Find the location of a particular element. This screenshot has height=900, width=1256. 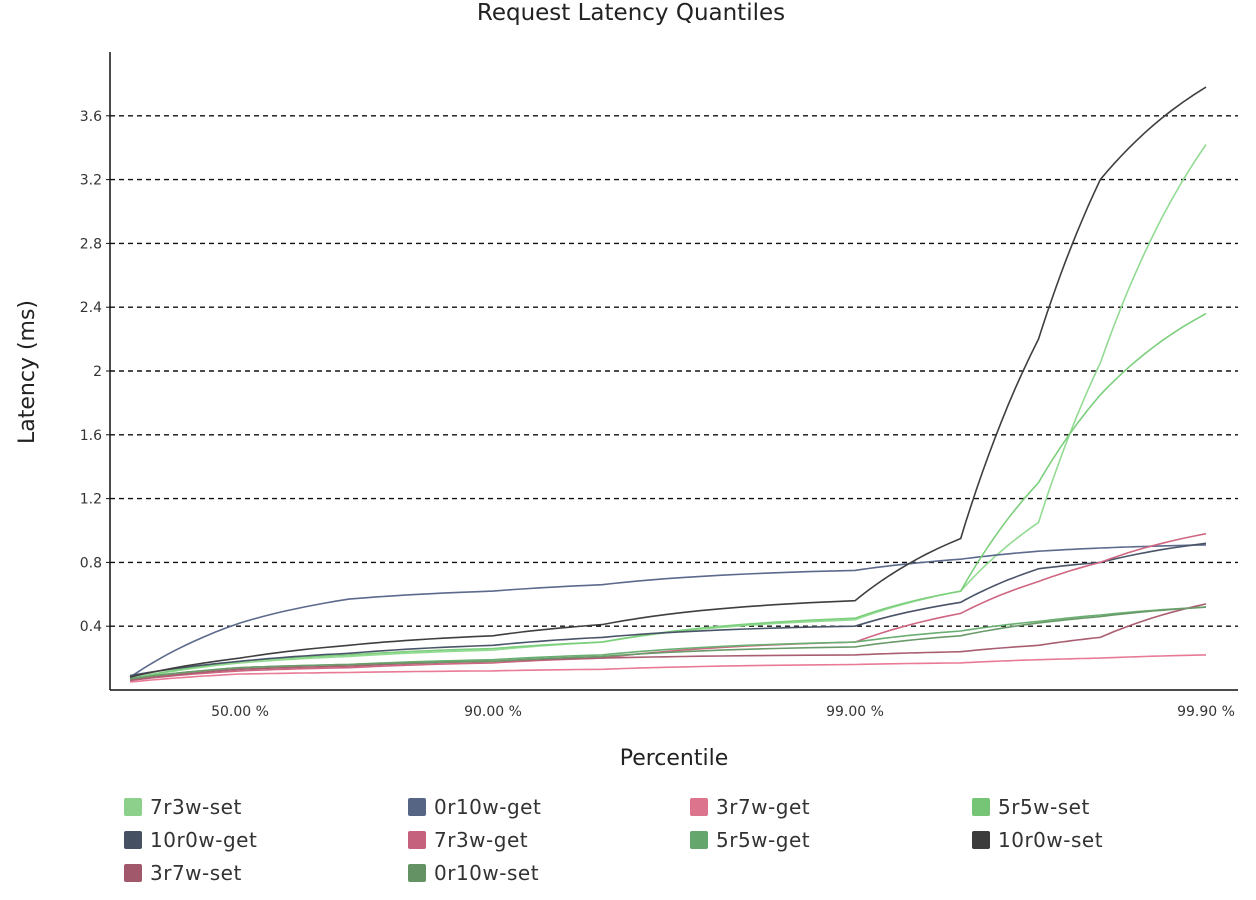

legend-item: 5r5w-get is located at coordinates (750, 840).